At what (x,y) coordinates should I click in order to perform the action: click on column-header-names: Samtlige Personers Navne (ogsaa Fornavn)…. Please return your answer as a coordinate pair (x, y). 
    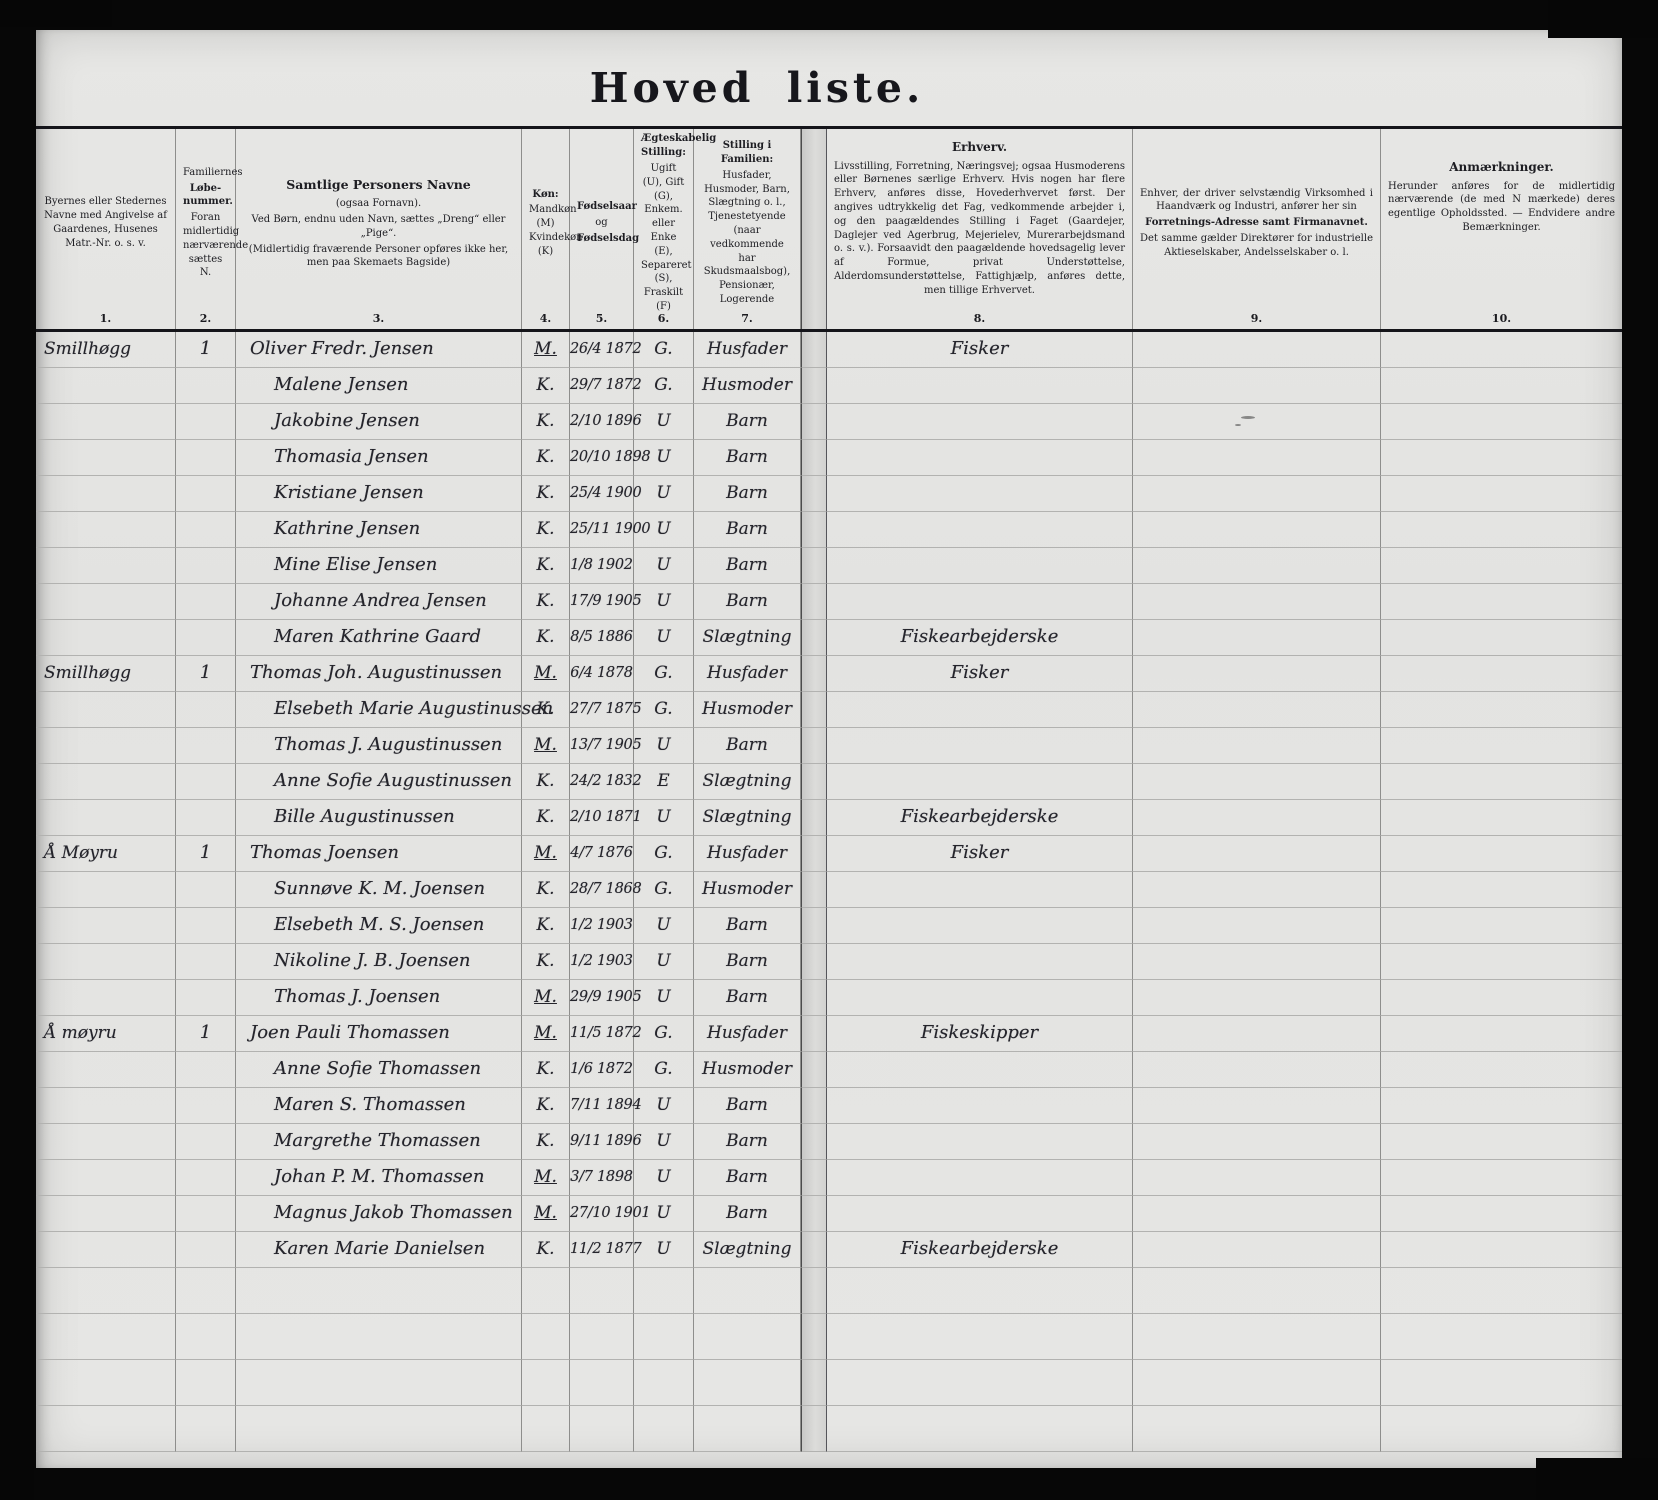
    Looking at the image, I should click on (379, 229).